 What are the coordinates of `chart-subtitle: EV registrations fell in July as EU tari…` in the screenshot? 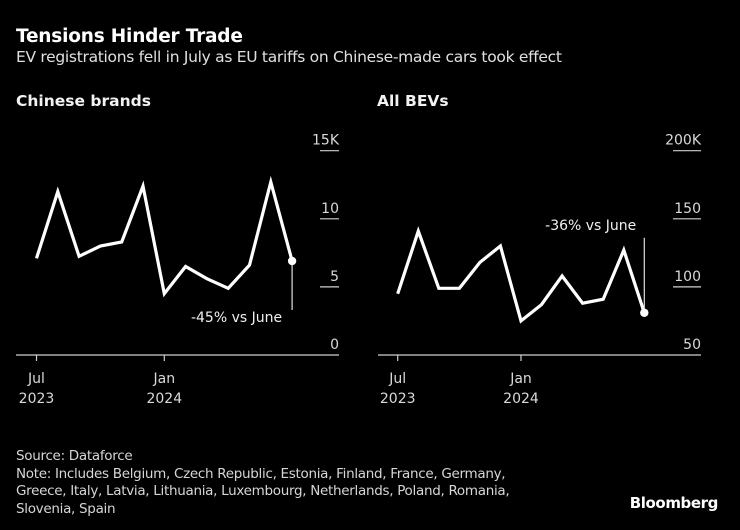 It's located at (289, 57).